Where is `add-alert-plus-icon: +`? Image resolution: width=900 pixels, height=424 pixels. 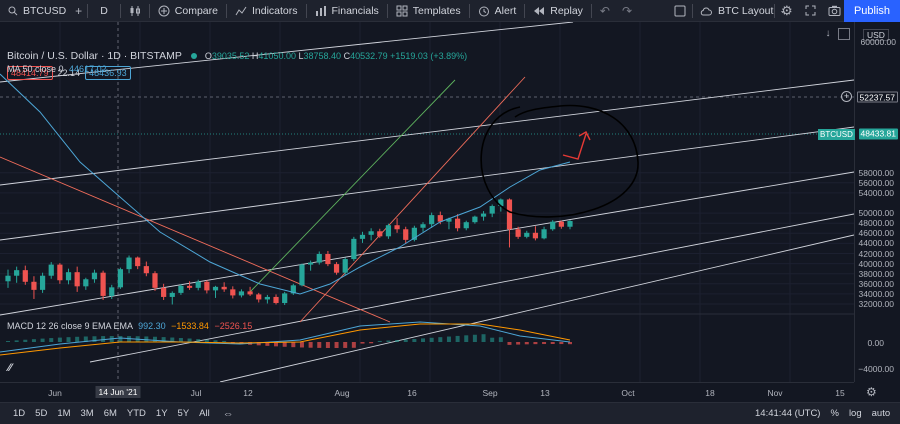
add-alert-plus-icon: + is located at coordinates (846, 96).